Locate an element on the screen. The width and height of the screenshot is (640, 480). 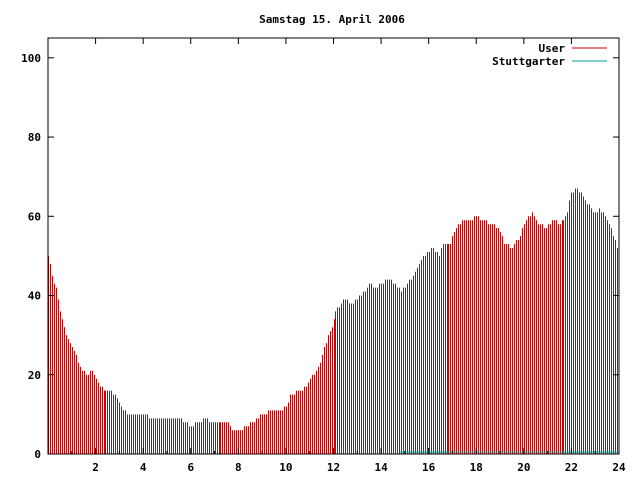
y-tick-label: 80 is located at coordinates (34, 137).